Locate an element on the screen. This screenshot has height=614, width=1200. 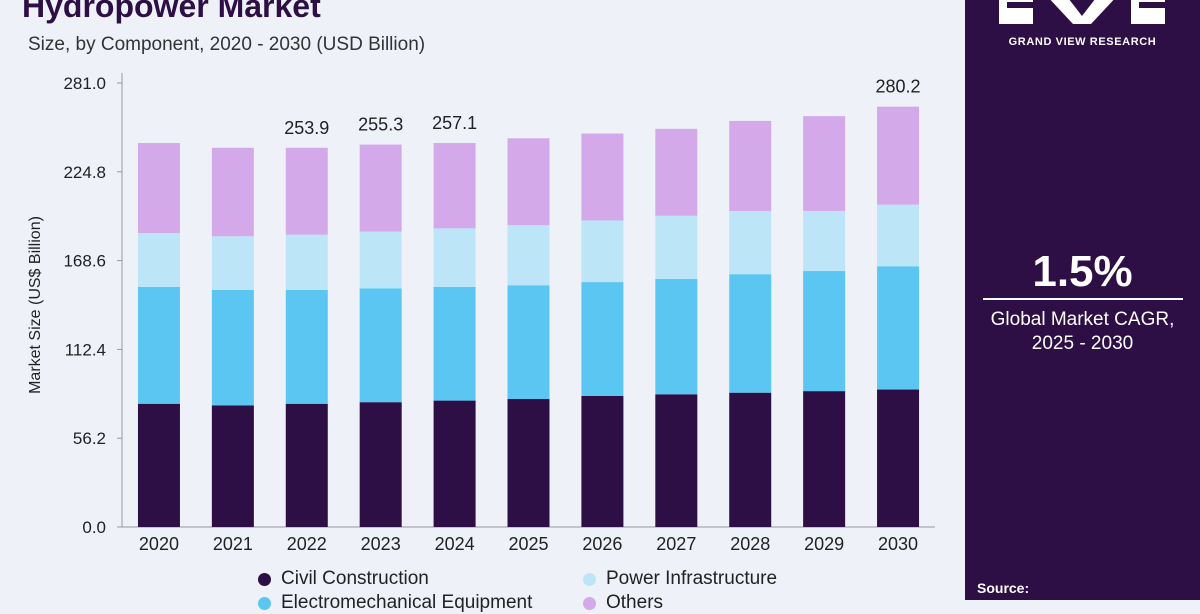
cagr-value: 1.5% is located at coordinates (1082, 271).